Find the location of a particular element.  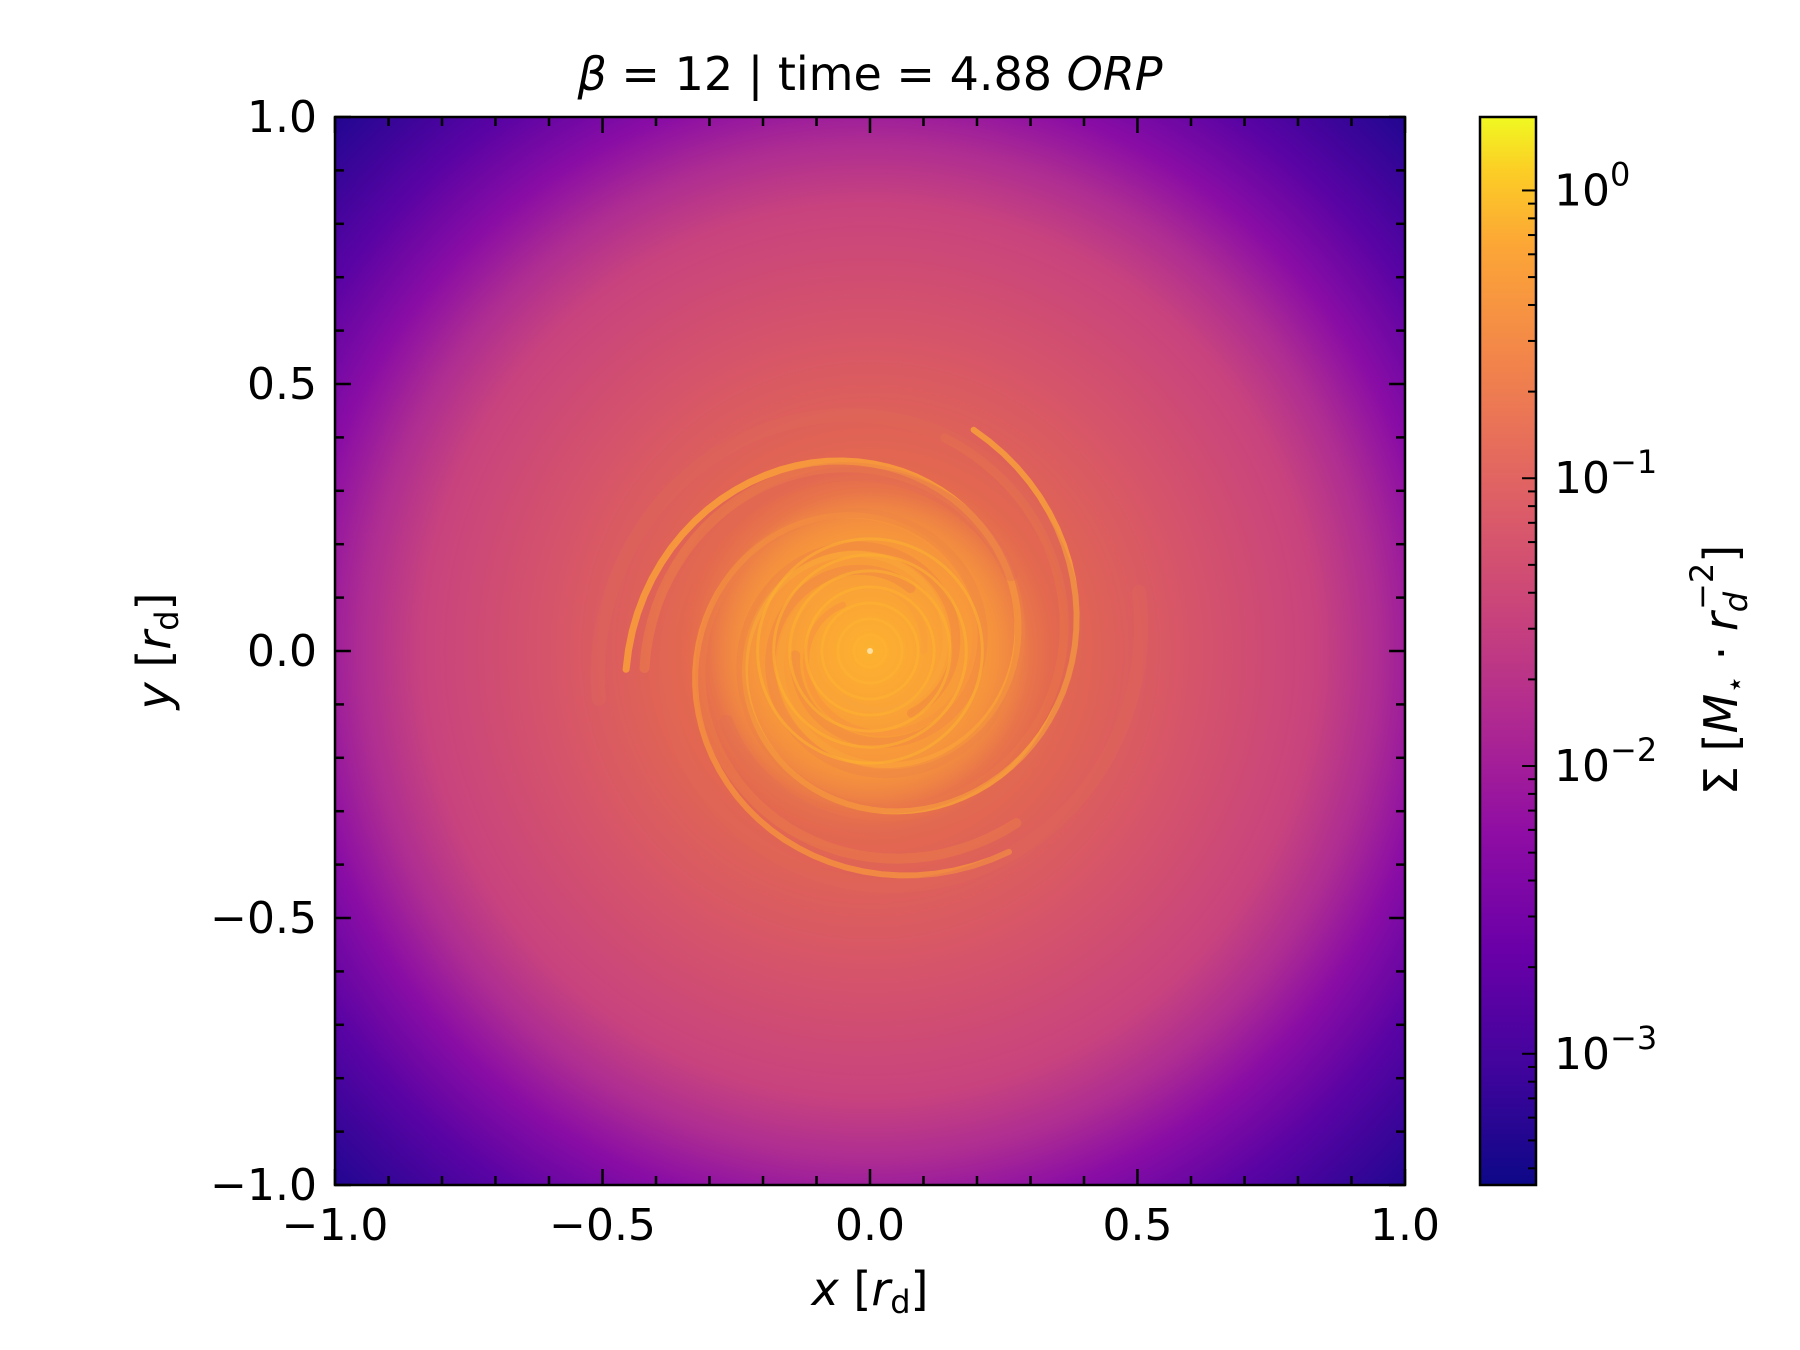

x-tick-label: 0.0 is located at coordinates (870, 1225).